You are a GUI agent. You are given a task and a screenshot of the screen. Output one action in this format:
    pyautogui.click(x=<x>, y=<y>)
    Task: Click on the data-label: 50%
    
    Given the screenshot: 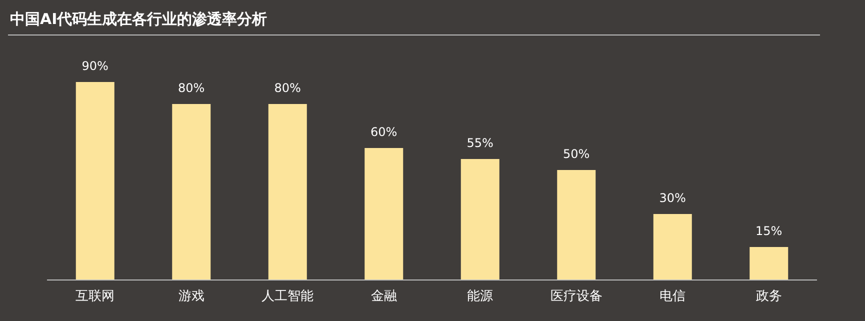 What is the action you would take?
    pyautogui.click(x=576, y=154)
    